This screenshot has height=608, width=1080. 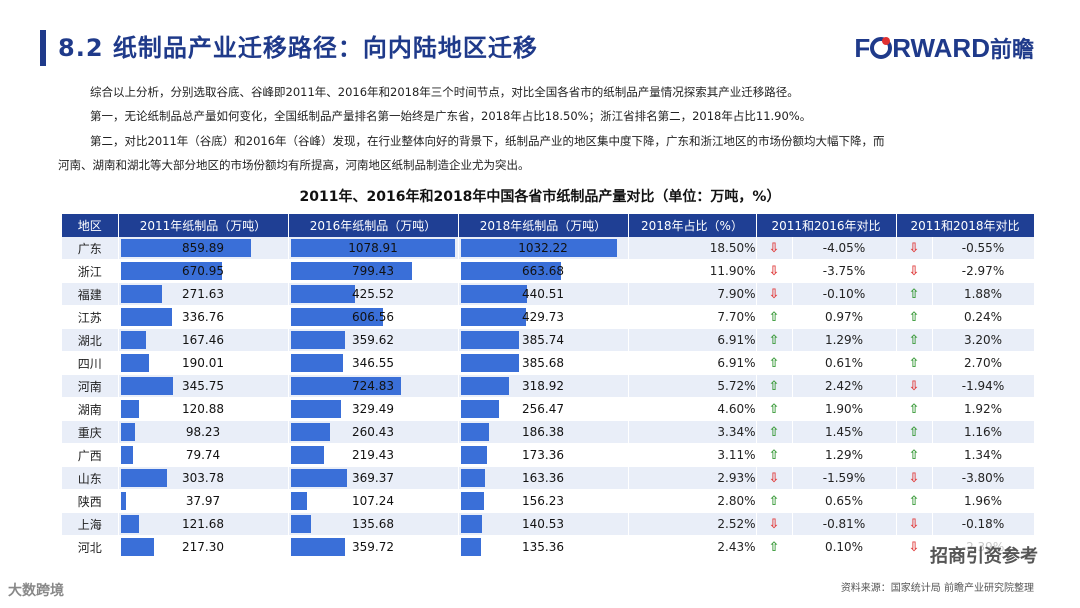 I want to click on bar-cell-y2011: 271.63, so click(x=203, y=294).